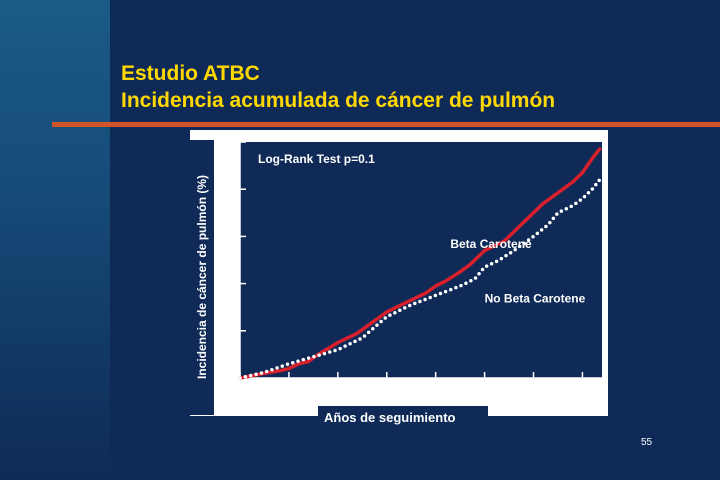  I want to click on title-line-1: Estudio ATBC, so click(190, 73).